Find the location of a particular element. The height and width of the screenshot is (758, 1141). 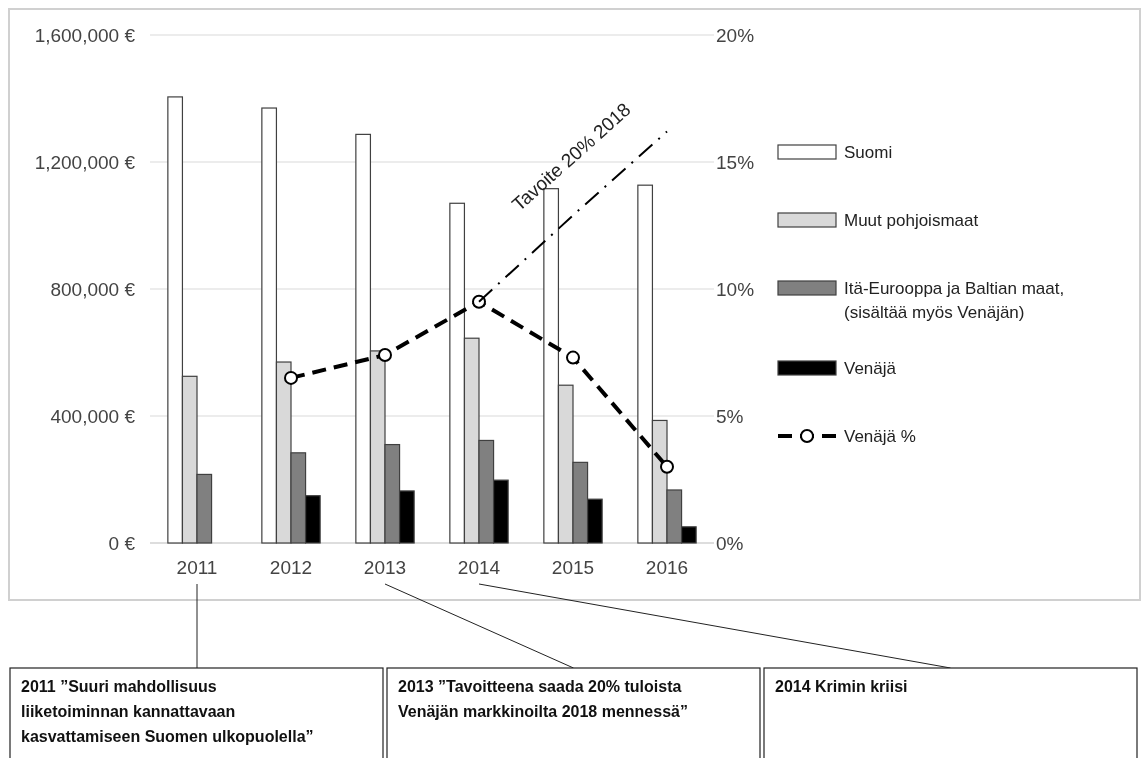

y-tick-label: 800,000 € is located at coordinates (93, 289).